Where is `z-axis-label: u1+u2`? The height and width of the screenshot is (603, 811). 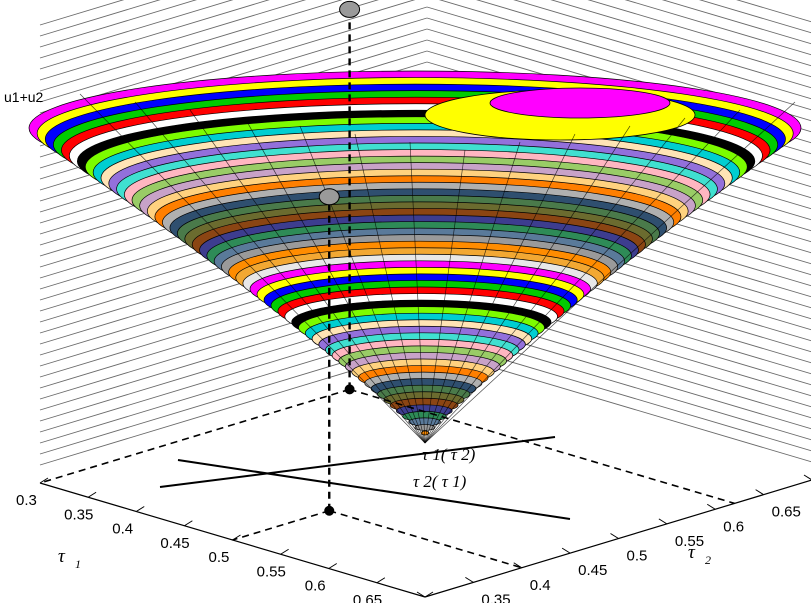 z-axis-label: u1+u2 is located at coordinates (24, 97).